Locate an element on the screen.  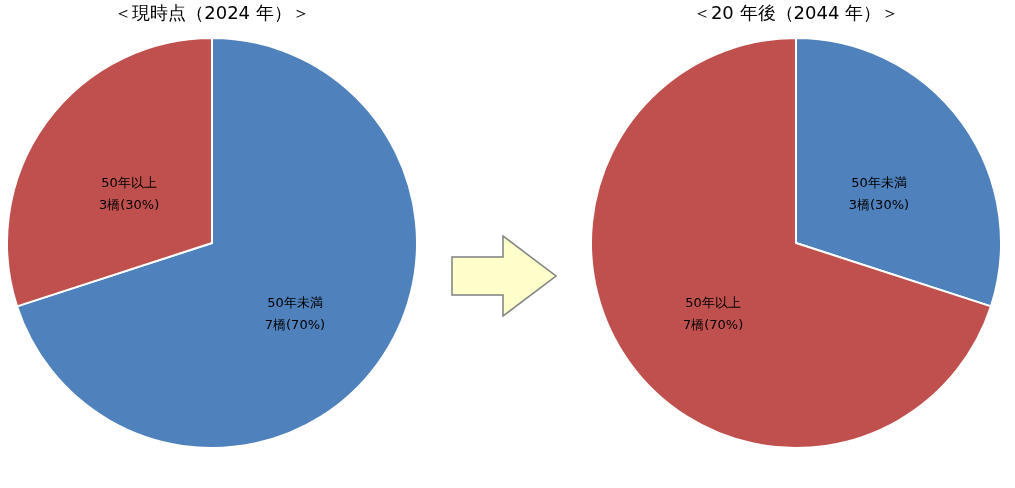
chart-title: ＜現時点（2024 年）＞ is located at coordinates (212, 12).